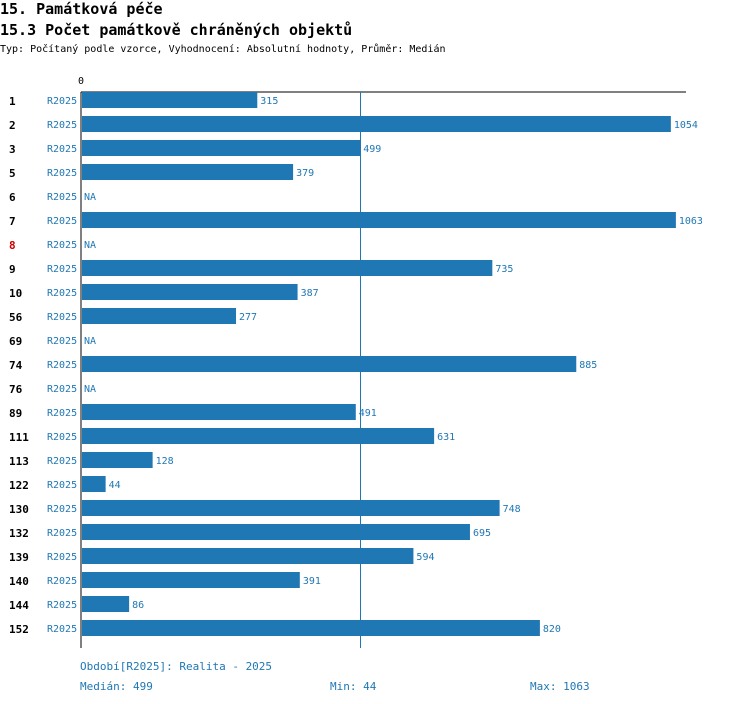 The width and height of the screenshot is (750, 704). Describe the element at coordinates (19, 437) in the screenshot. I see `row-id-label: 111` at that location.